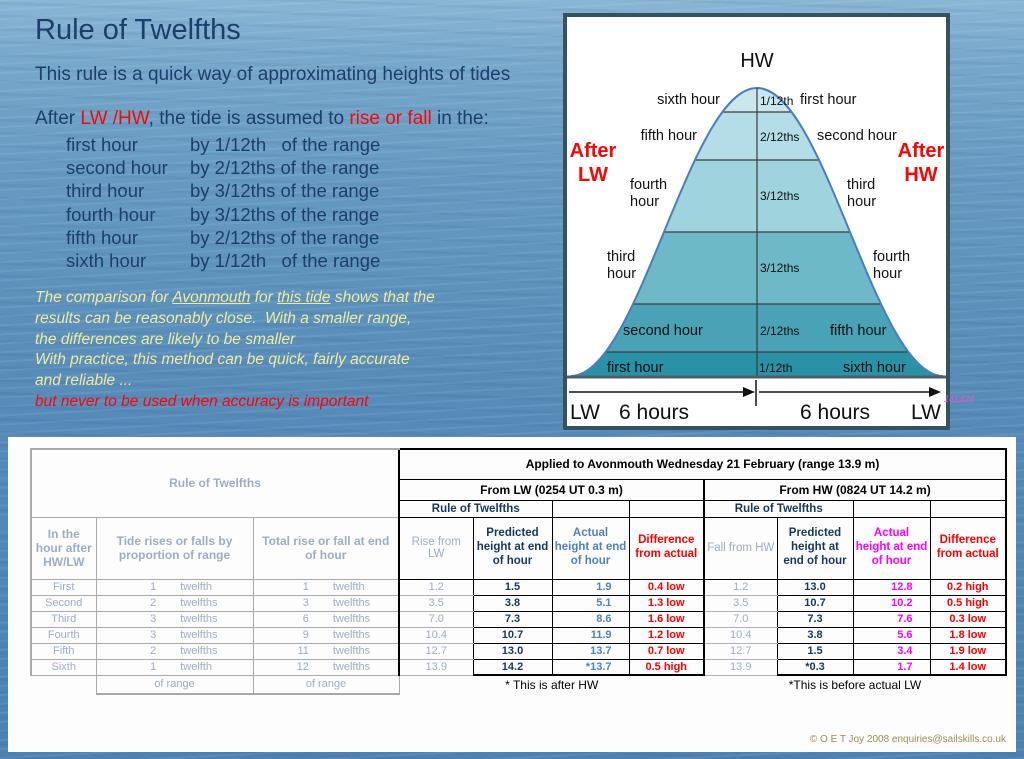  What do you see at coordinates (63, 667) in the screenshot?
I see `cell-hour: Sixth` at bounding box center [63, 667].